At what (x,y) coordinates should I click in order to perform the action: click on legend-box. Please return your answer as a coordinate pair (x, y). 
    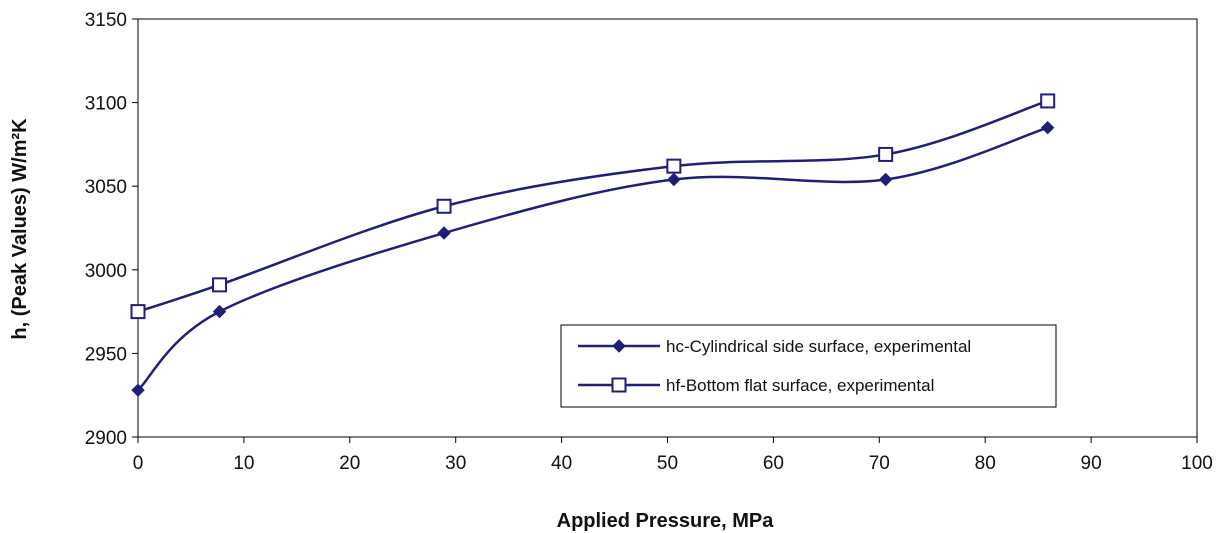
    Looking at the image, I should click on (808, 366).